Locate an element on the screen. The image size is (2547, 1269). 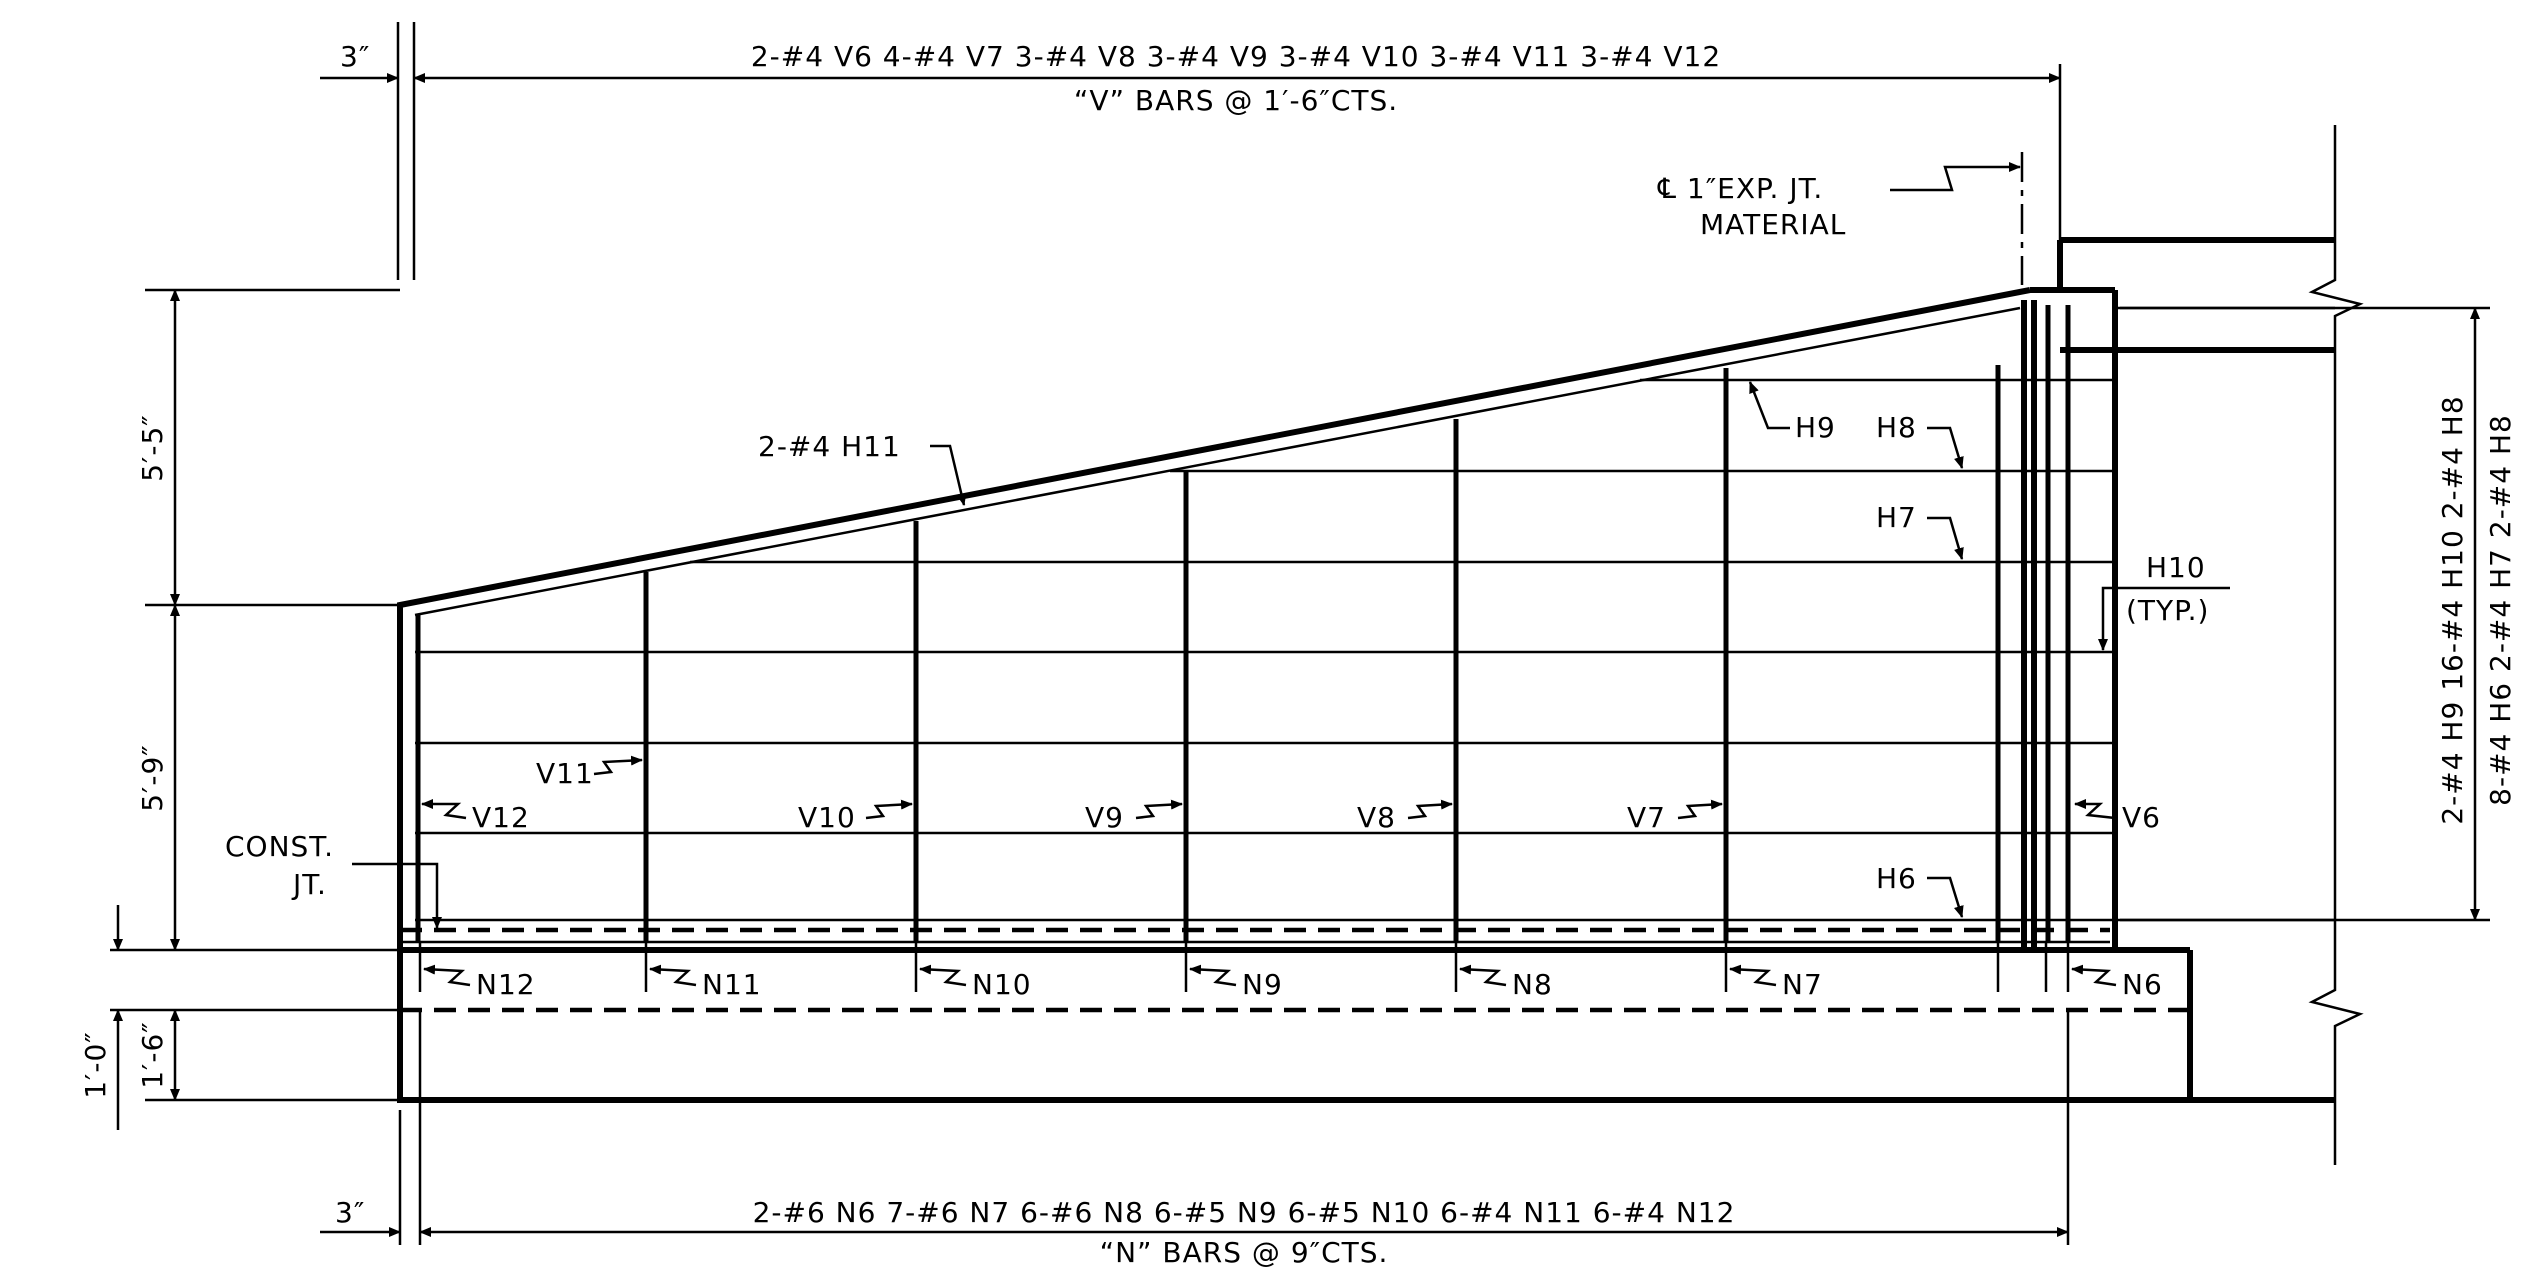
lower-height-label: 5′-9″ is located at coordinates (152, 778).